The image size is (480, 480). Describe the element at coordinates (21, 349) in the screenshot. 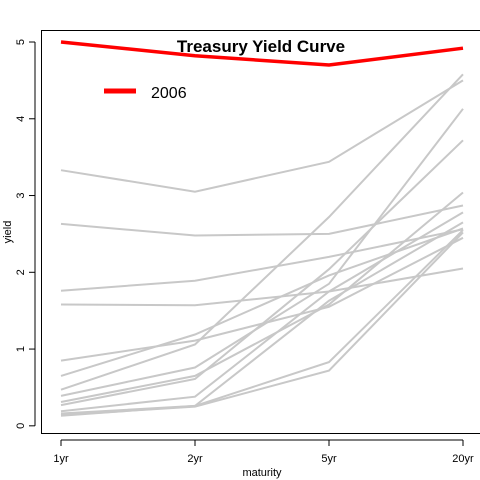

I see `y-tick-label-1: 1` at that location.